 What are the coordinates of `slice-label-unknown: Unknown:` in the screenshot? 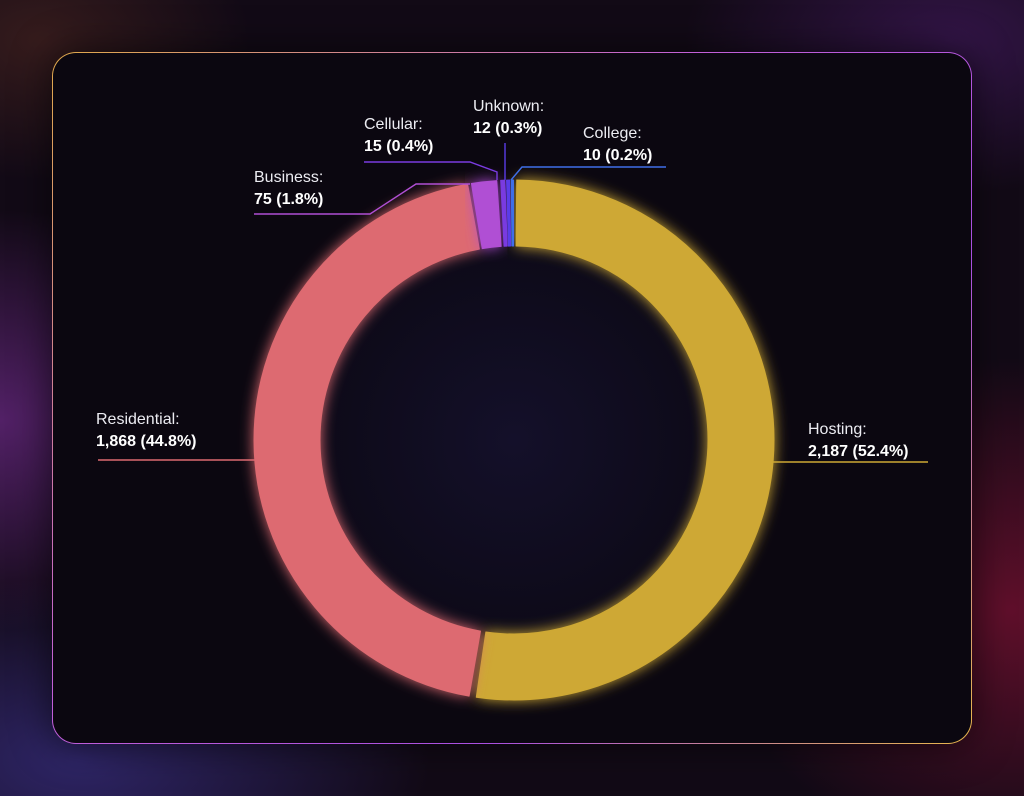 It's located at (508, 106).